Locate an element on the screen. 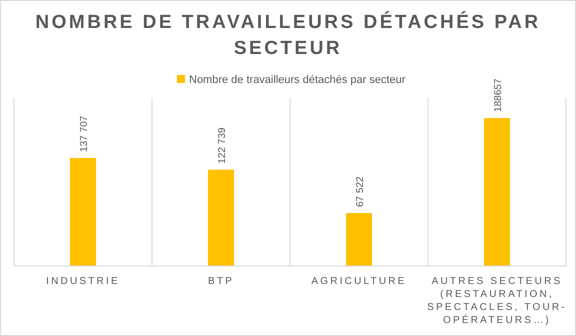 The height and width of the screenshot is (336, 576). x-tick-label: AUTRES SECTEURS (RESTAURATION, SPECTACLES, TOUR-OPÉRATEURS…) is located at coordinates (497, 301).